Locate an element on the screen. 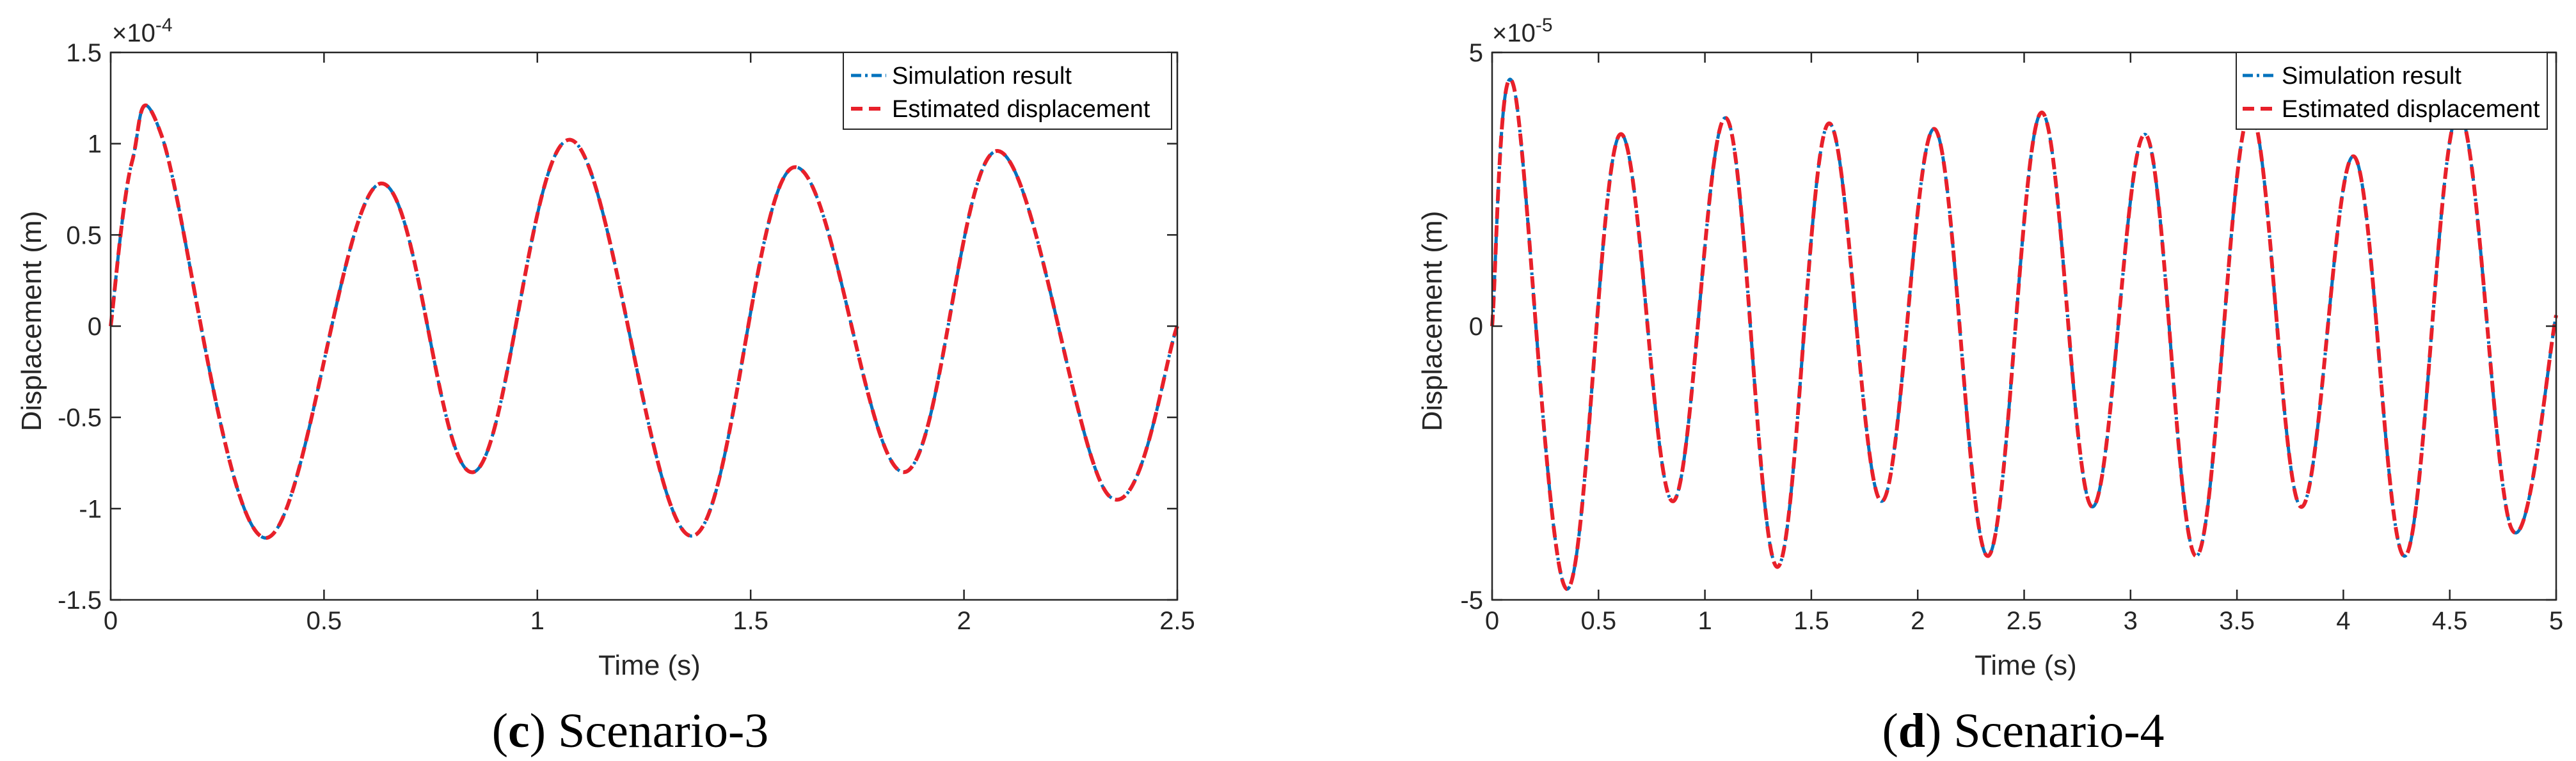  x-tick-label-d-1: 0.5 is located at coordinates (1598, 621).